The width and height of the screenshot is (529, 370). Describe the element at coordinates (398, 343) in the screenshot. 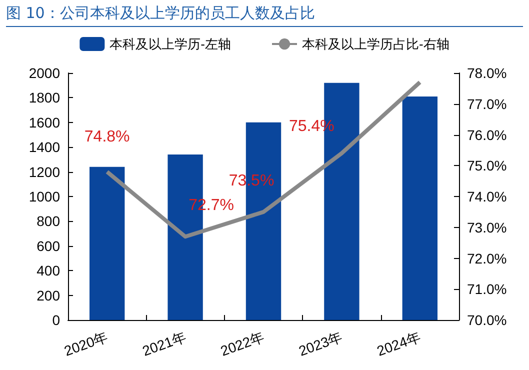

I see `x-tick-label: 2024年` at that location.